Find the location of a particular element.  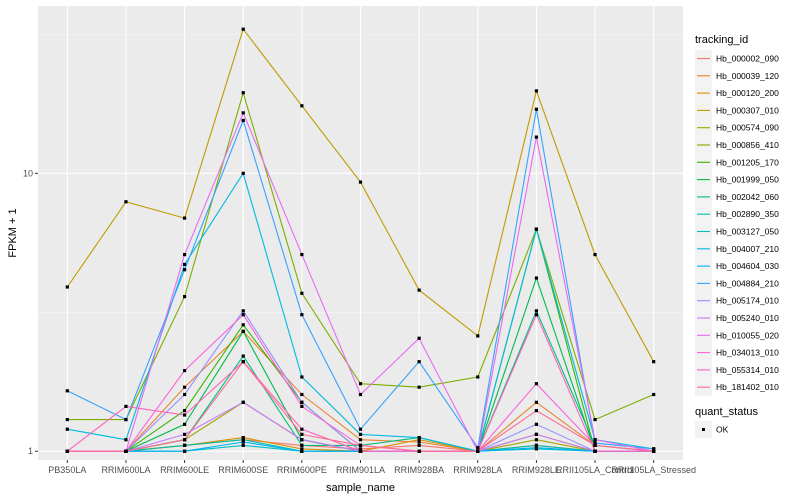

legend-label: Hb_004007_210 is located at coordinates (747, 249).